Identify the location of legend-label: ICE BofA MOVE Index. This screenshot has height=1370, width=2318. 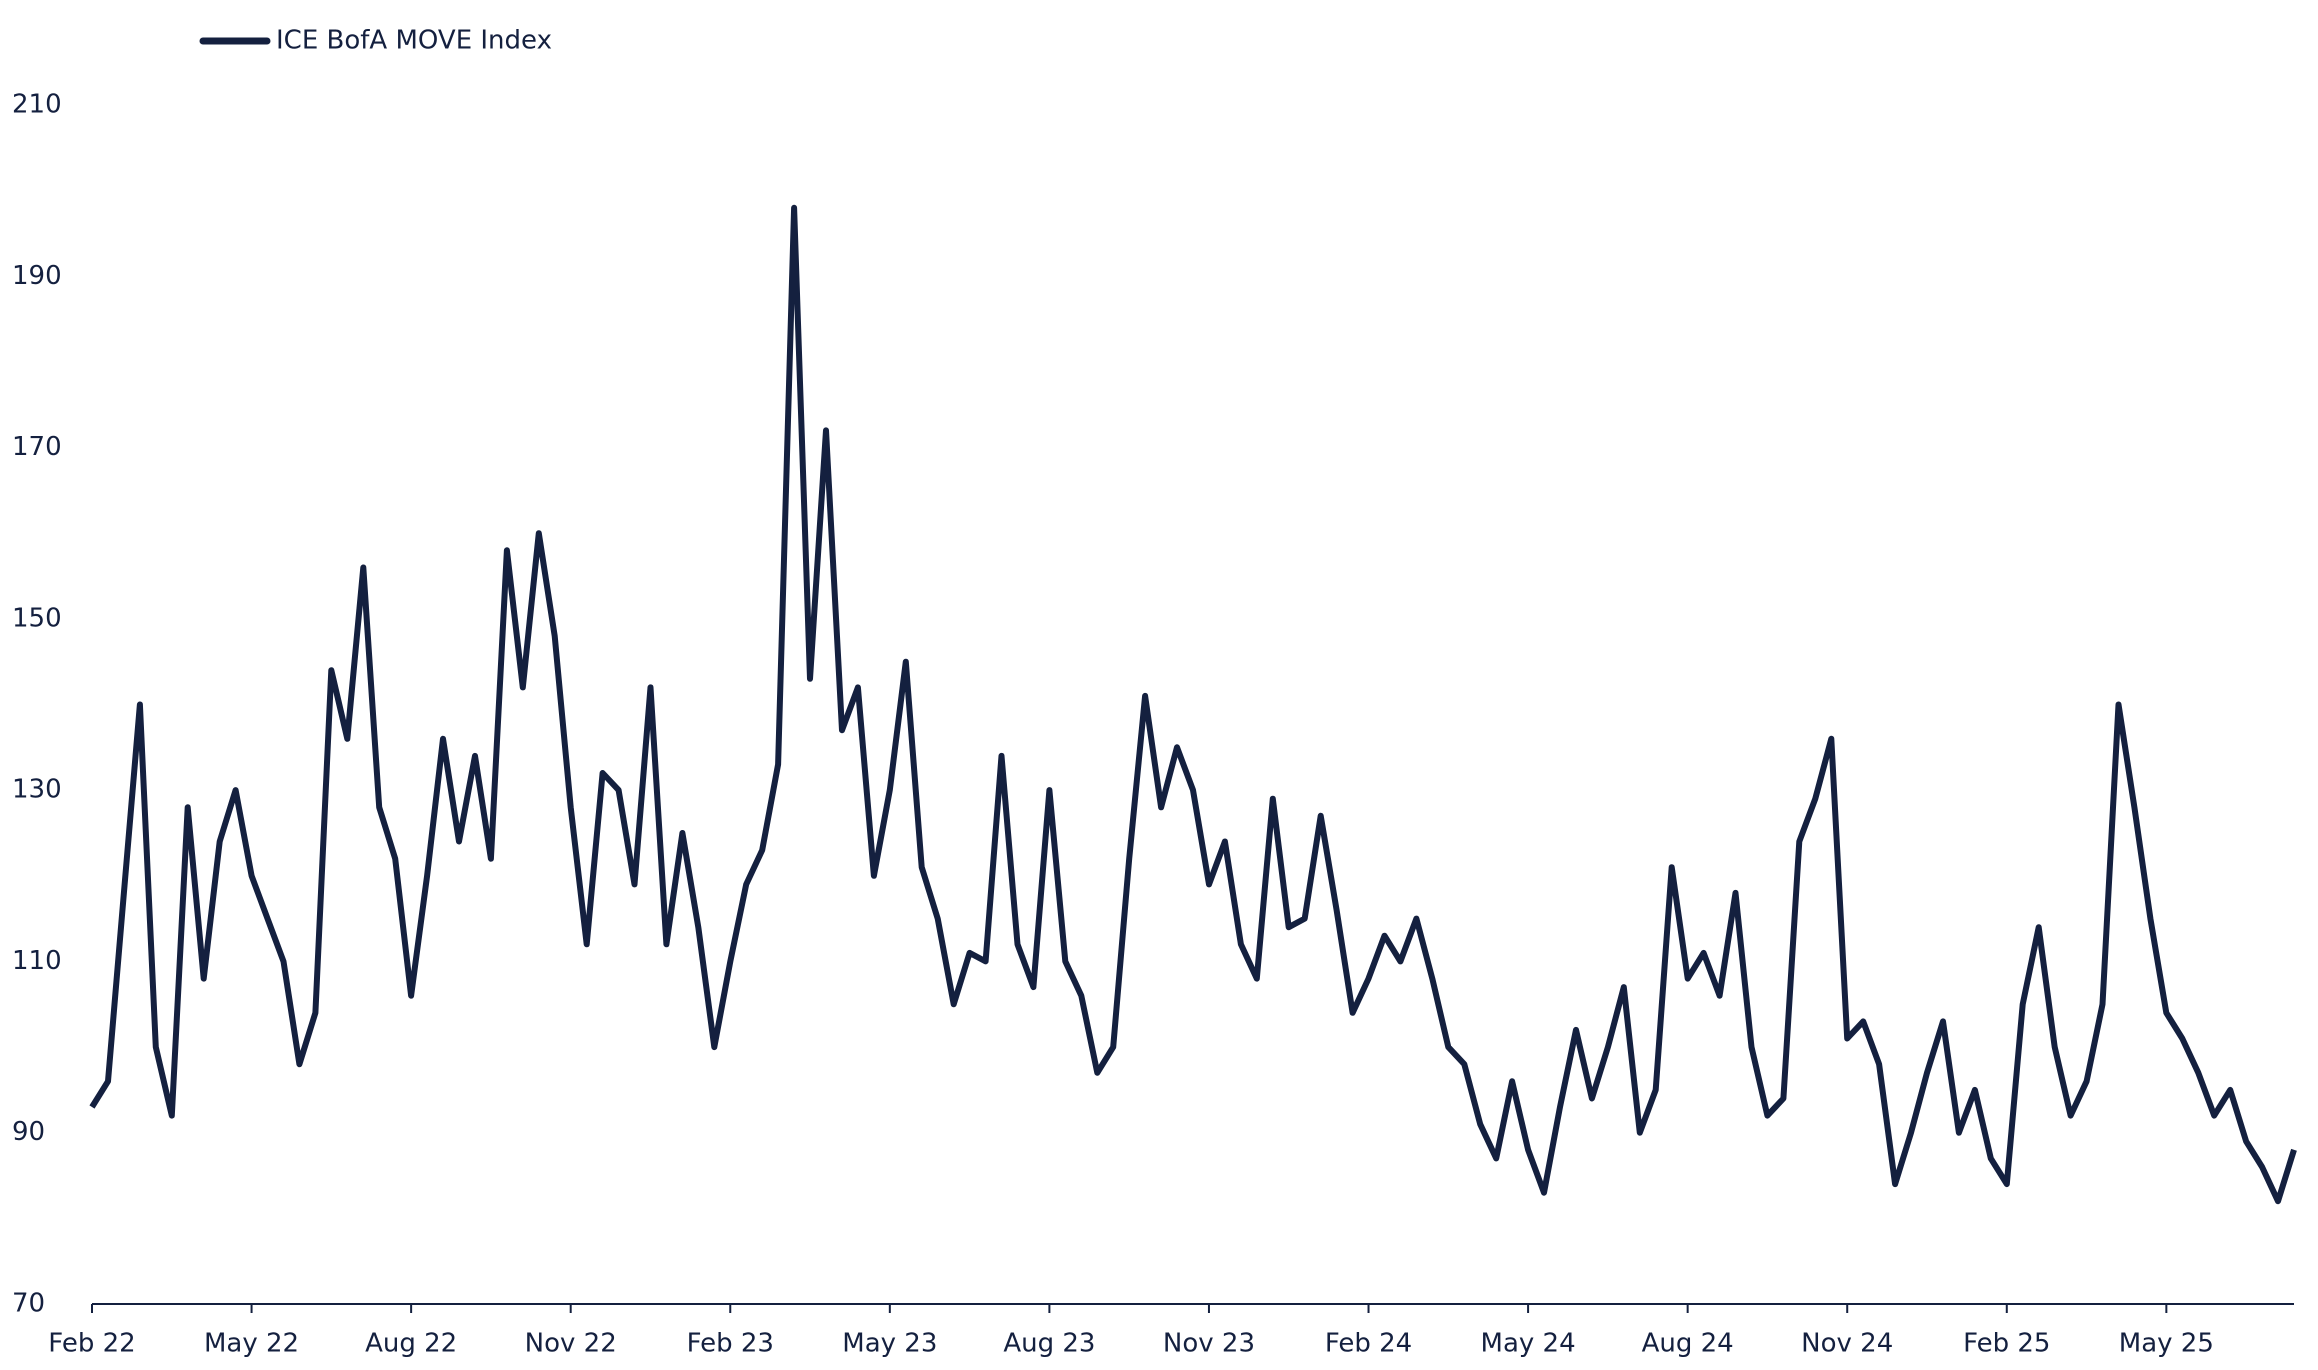
(414, 41).